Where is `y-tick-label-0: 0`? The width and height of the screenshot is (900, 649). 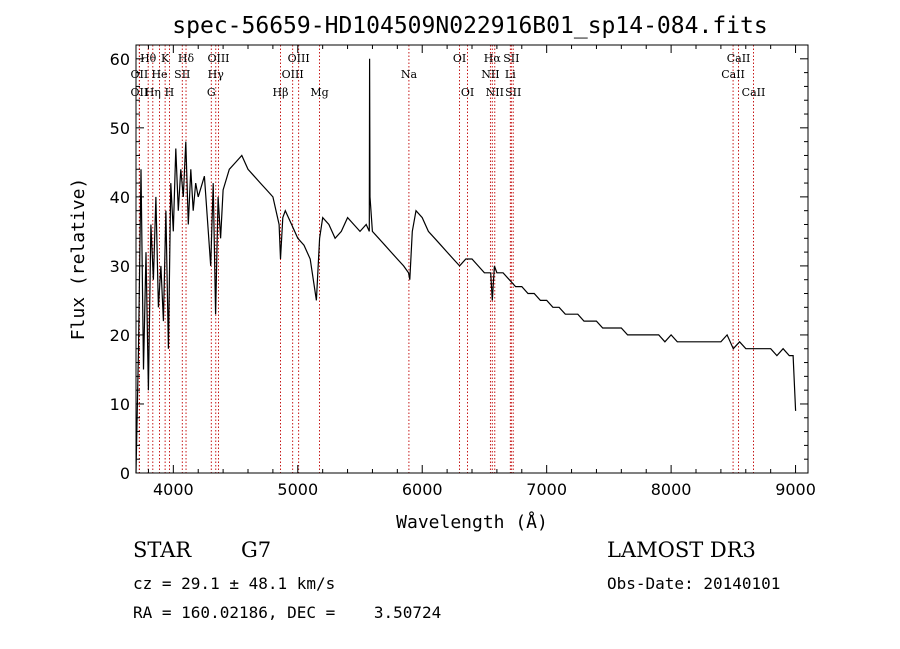 y-tick-label-0: 0 is located at coordinates (125, 473).